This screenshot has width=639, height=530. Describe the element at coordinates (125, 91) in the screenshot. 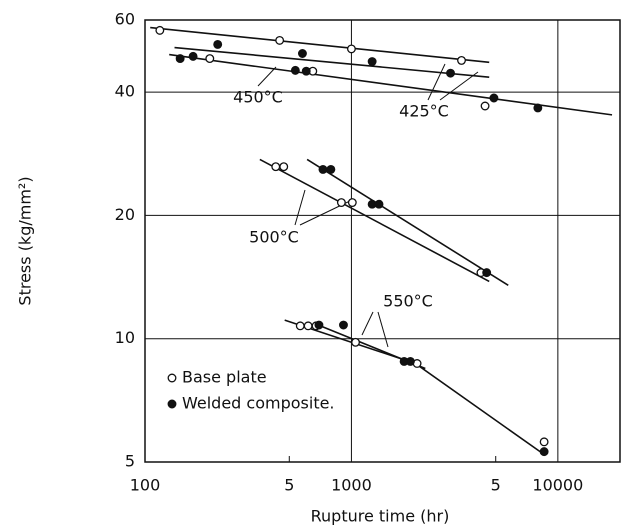

I see `y-tick-label: 40` at that location.